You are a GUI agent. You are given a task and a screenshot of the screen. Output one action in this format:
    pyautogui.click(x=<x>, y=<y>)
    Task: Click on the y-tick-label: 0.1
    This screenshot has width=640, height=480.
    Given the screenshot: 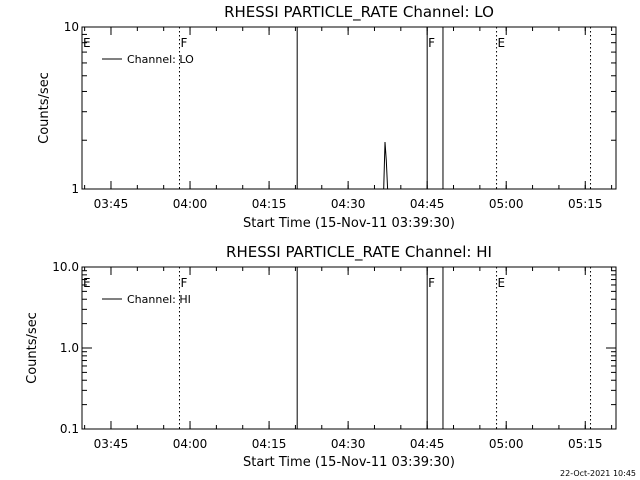 What is the action you would take?
    pyautogui.click(x=69, y=429)
    